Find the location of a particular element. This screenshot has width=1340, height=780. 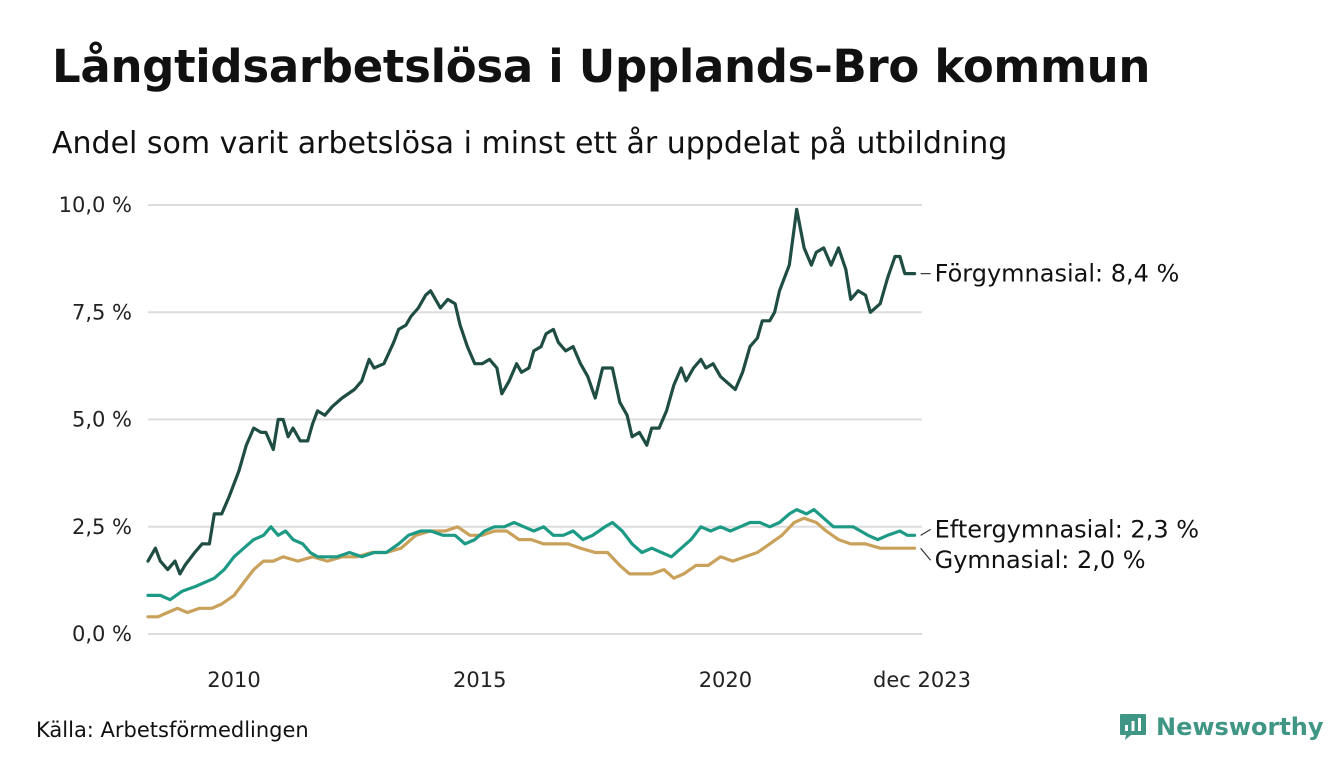

x-tick-label: dec 2023 is located at coordinates (922, 680).